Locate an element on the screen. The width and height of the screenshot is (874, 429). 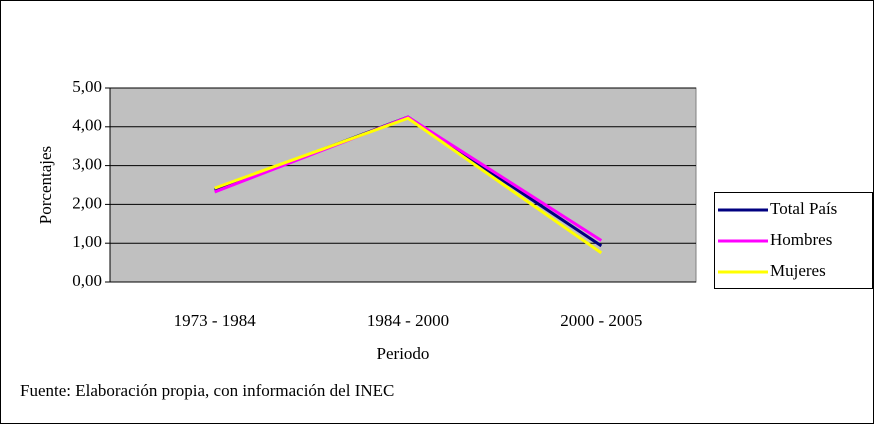
y-tick-label: 0,00 is located at coordinates (87, 280).